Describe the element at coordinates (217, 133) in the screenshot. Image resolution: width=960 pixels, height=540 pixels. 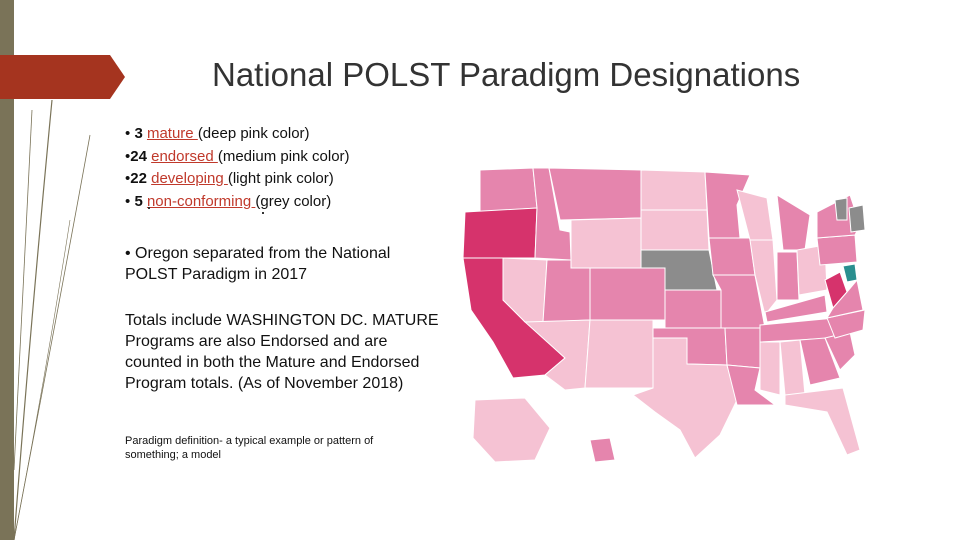
I see `bullet-mature: • 3 mature (deep pink color)` at that location.